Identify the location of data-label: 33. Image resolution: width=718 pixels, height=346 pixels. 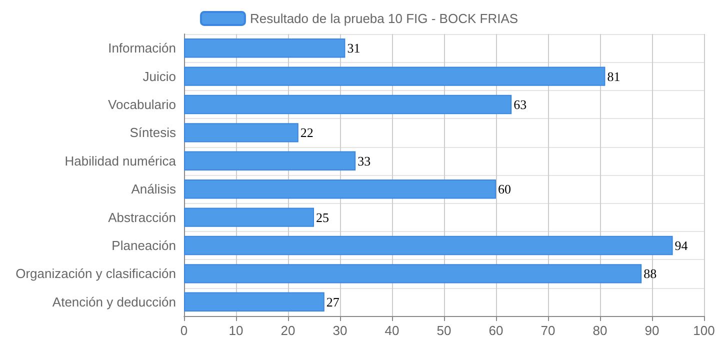
(364, 160).